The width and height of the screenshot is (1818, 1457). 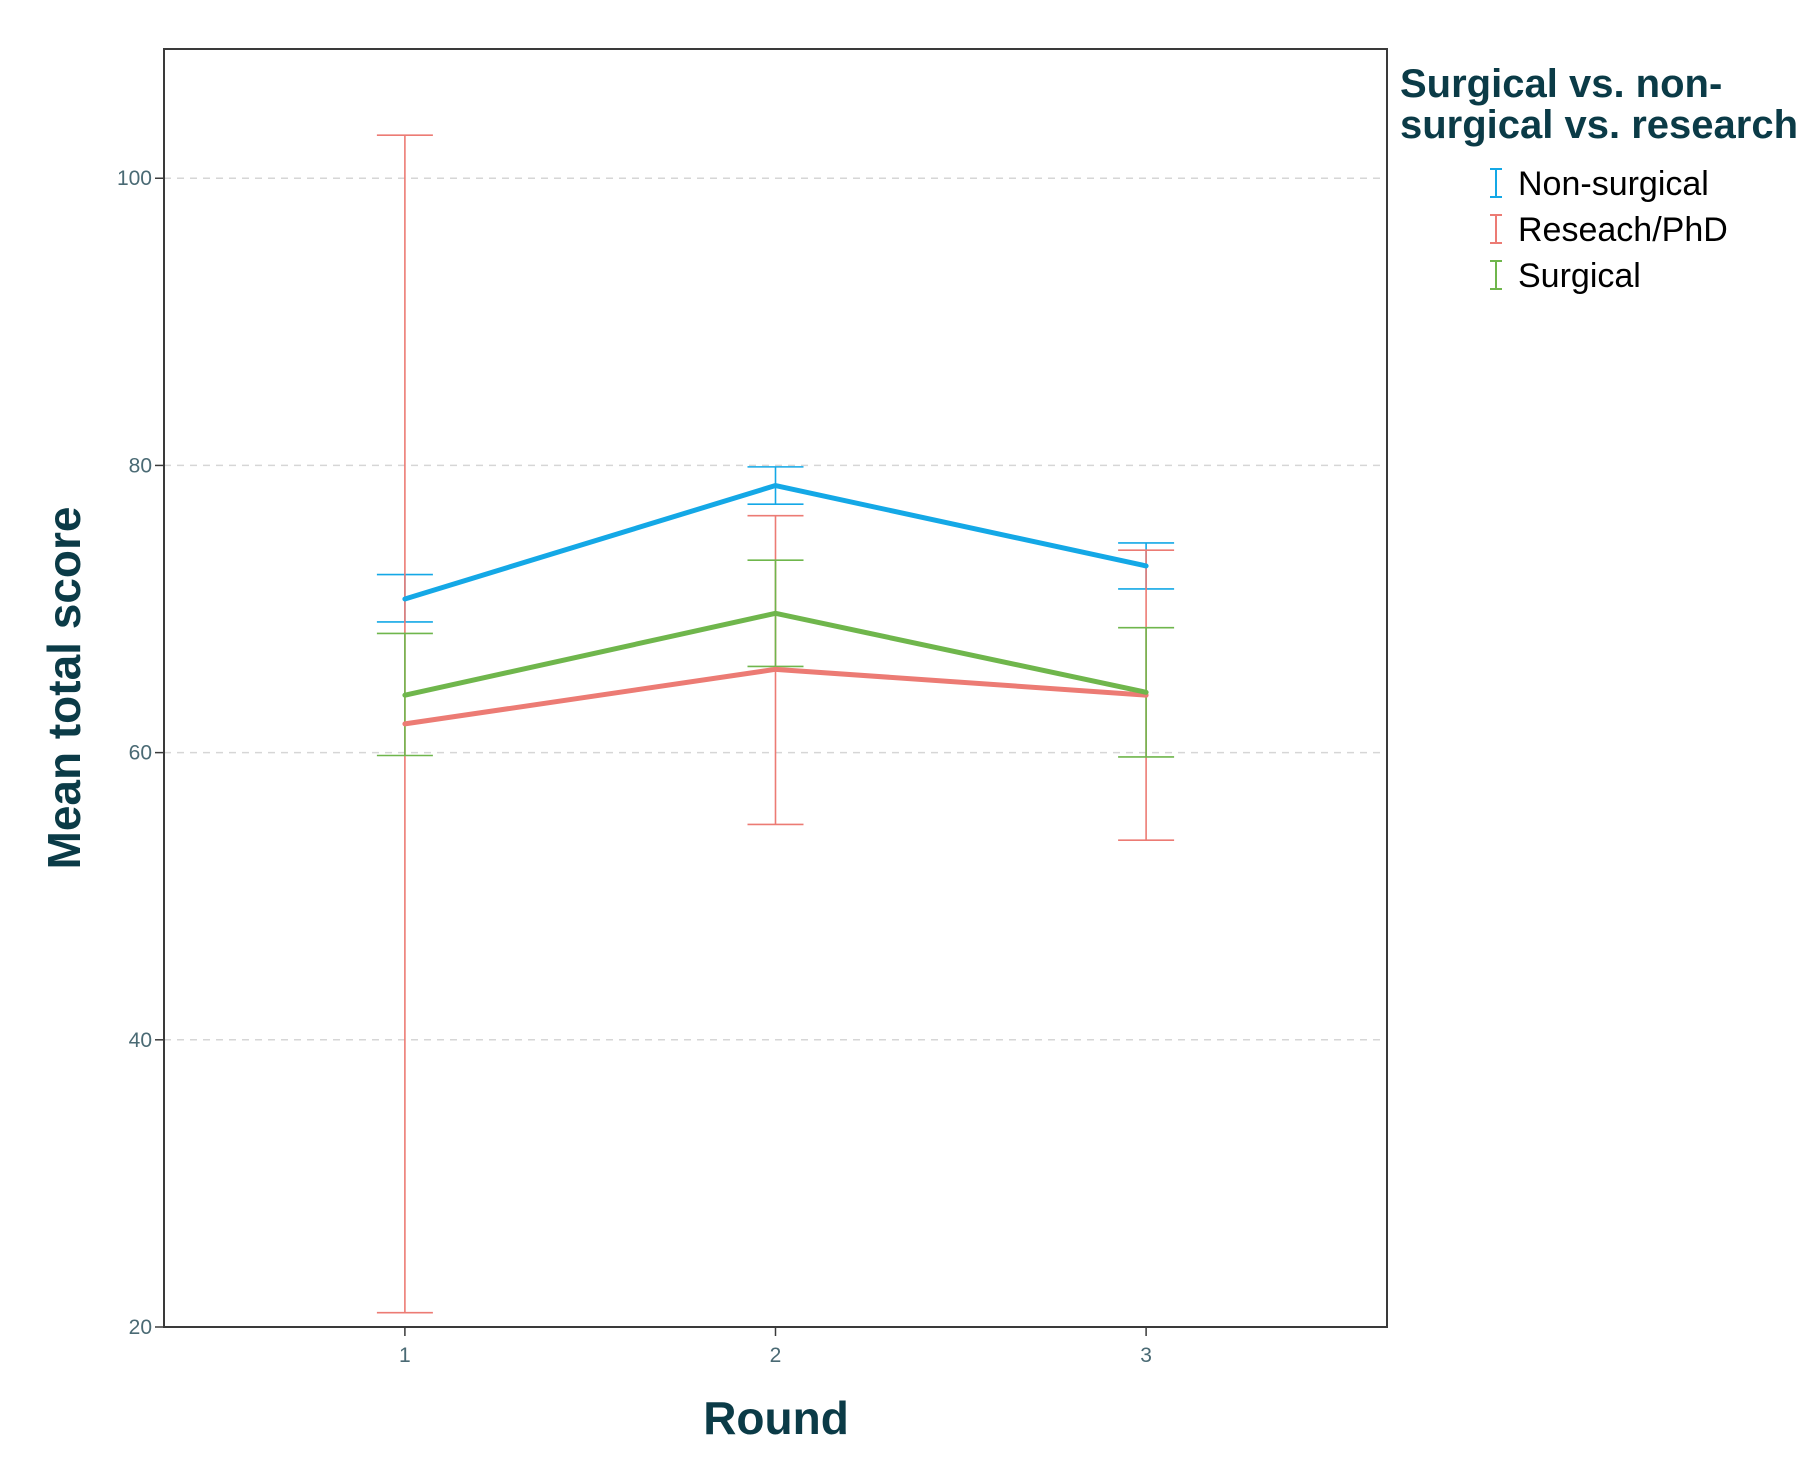 What do you see at coordinates (134, 178) in the screenshot?
I see `y-tick-label-100: 100` at bounding box center [134, 178].